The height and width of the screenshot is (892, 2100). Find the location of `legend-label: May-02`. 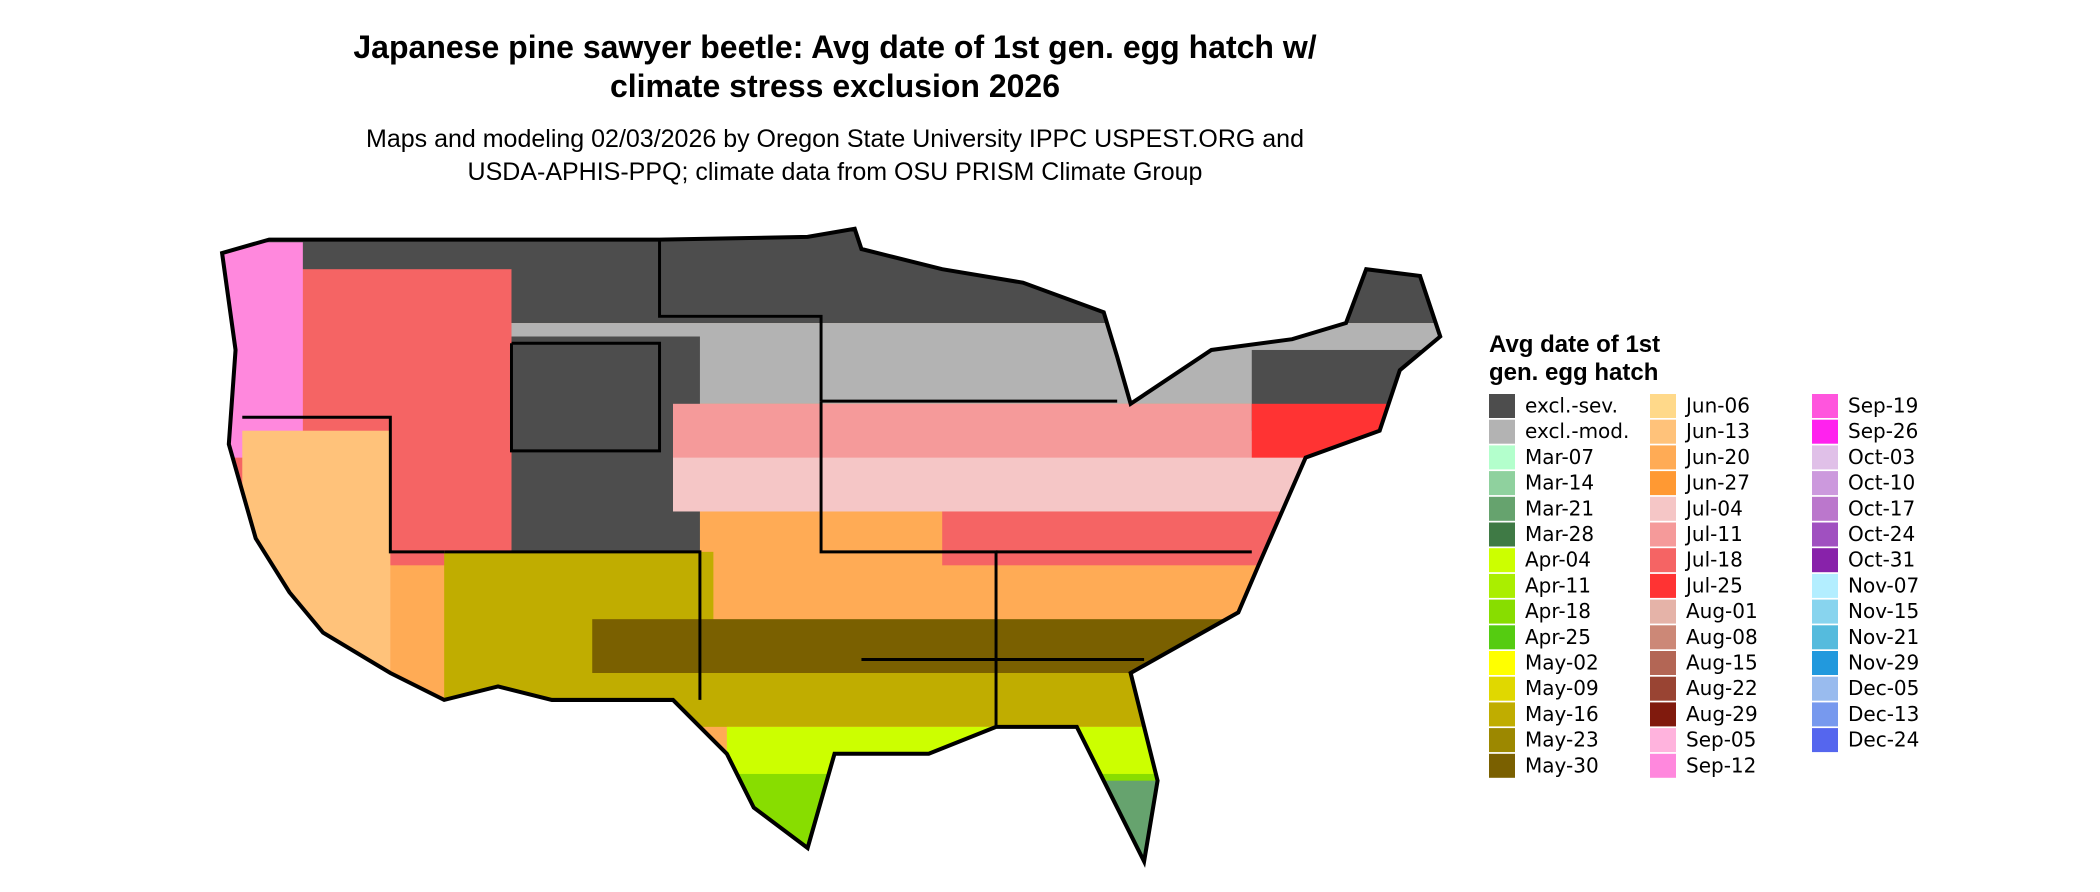

legend-label: May-02 is located at coordinates (1562, 663).